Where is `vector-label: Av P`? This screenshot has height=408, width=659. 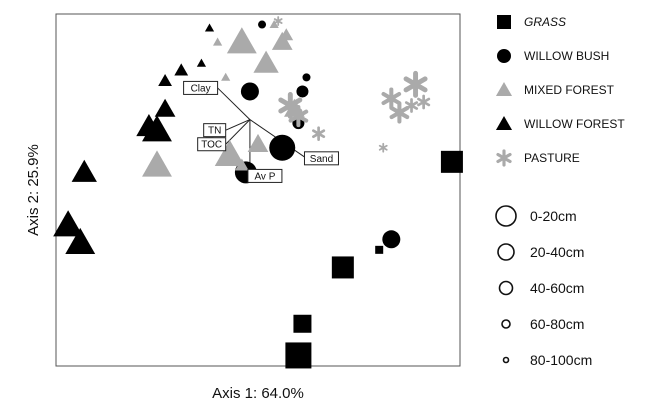 vector-label: Av P is located at coordinates (264, 176).